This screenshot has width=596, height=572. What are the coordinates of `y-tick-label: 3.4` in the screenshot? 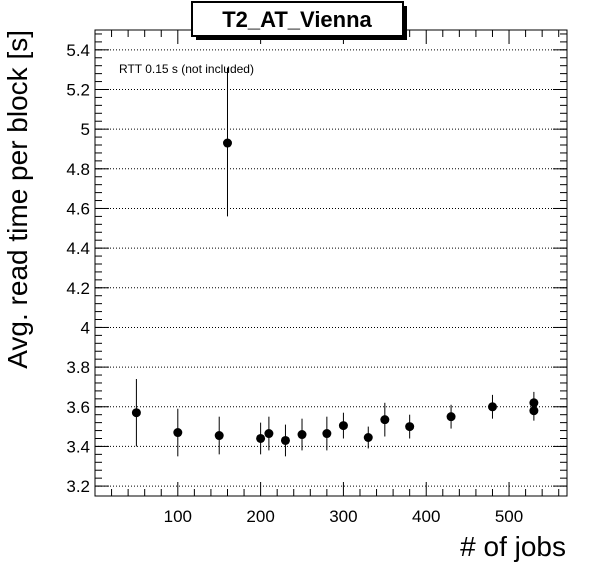 It's located at (78, 446).